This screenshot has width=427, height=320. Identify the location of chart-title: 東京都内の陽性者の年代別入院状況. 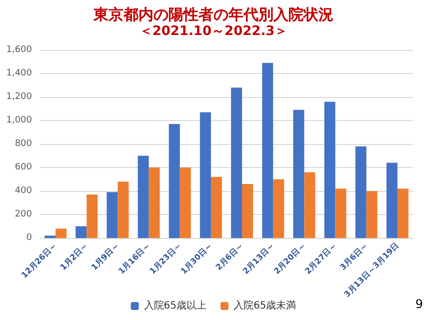
(213, 15).